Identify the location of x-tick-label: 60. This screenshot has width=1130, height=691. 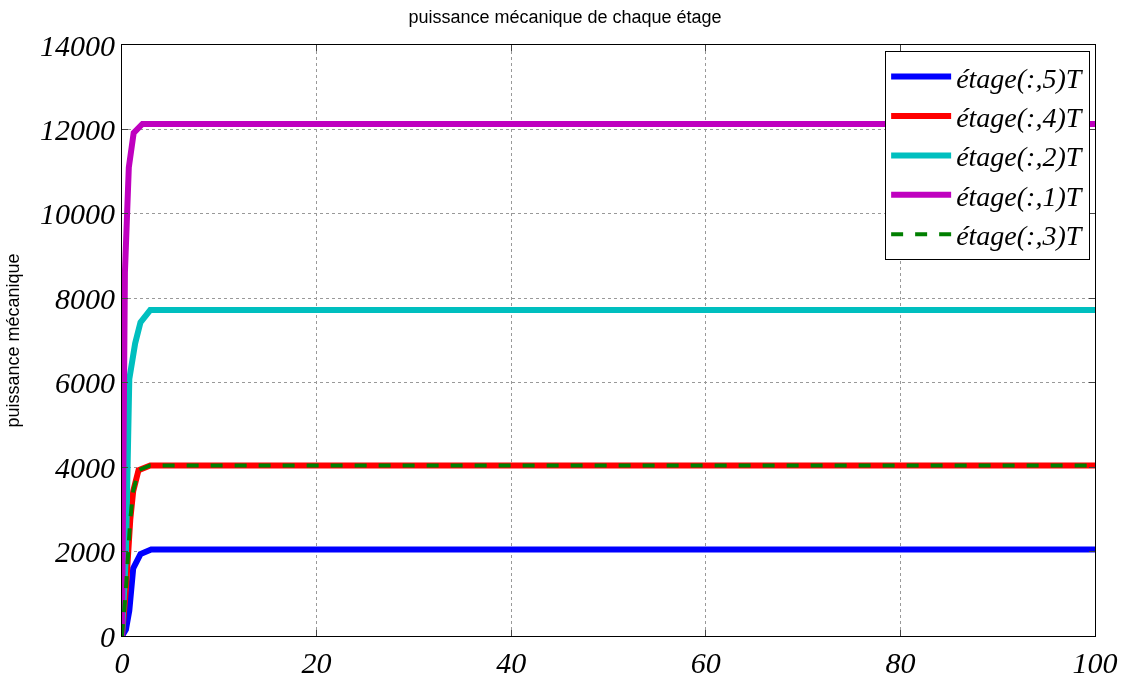
(705, 662).